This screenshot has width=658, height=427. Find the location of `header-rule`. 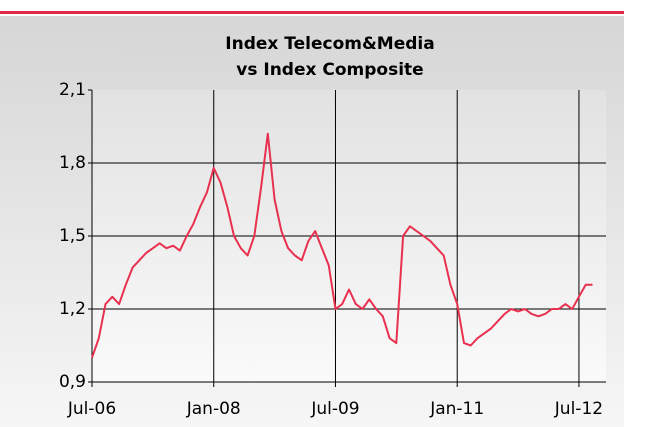

header-rule is located at coordinates (312, 12).